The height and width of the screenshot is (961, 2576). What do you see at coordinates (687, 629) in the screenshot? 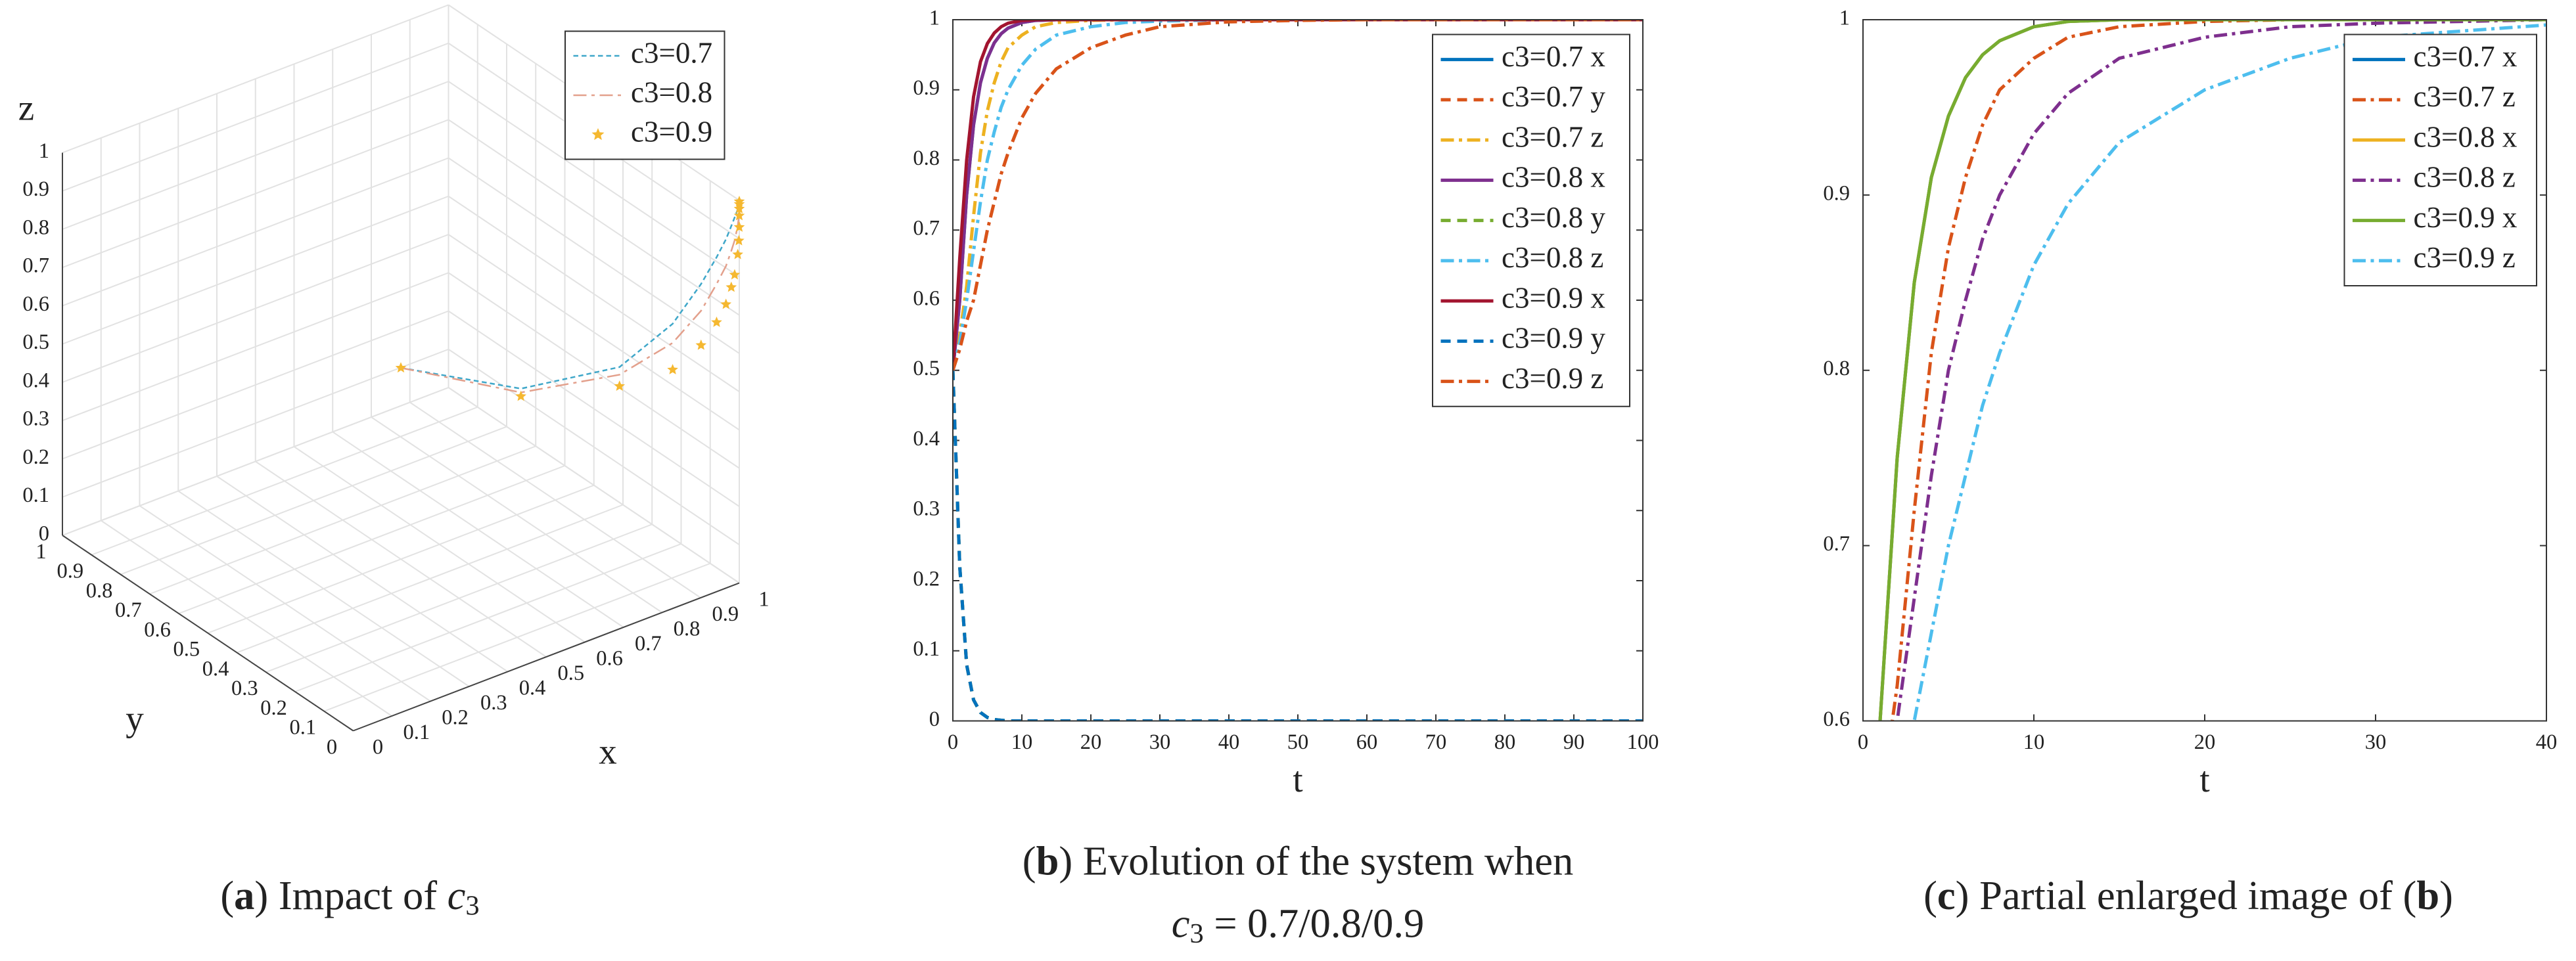
I see `x-tick-label: 0.8` at bounding box center [687, 629].